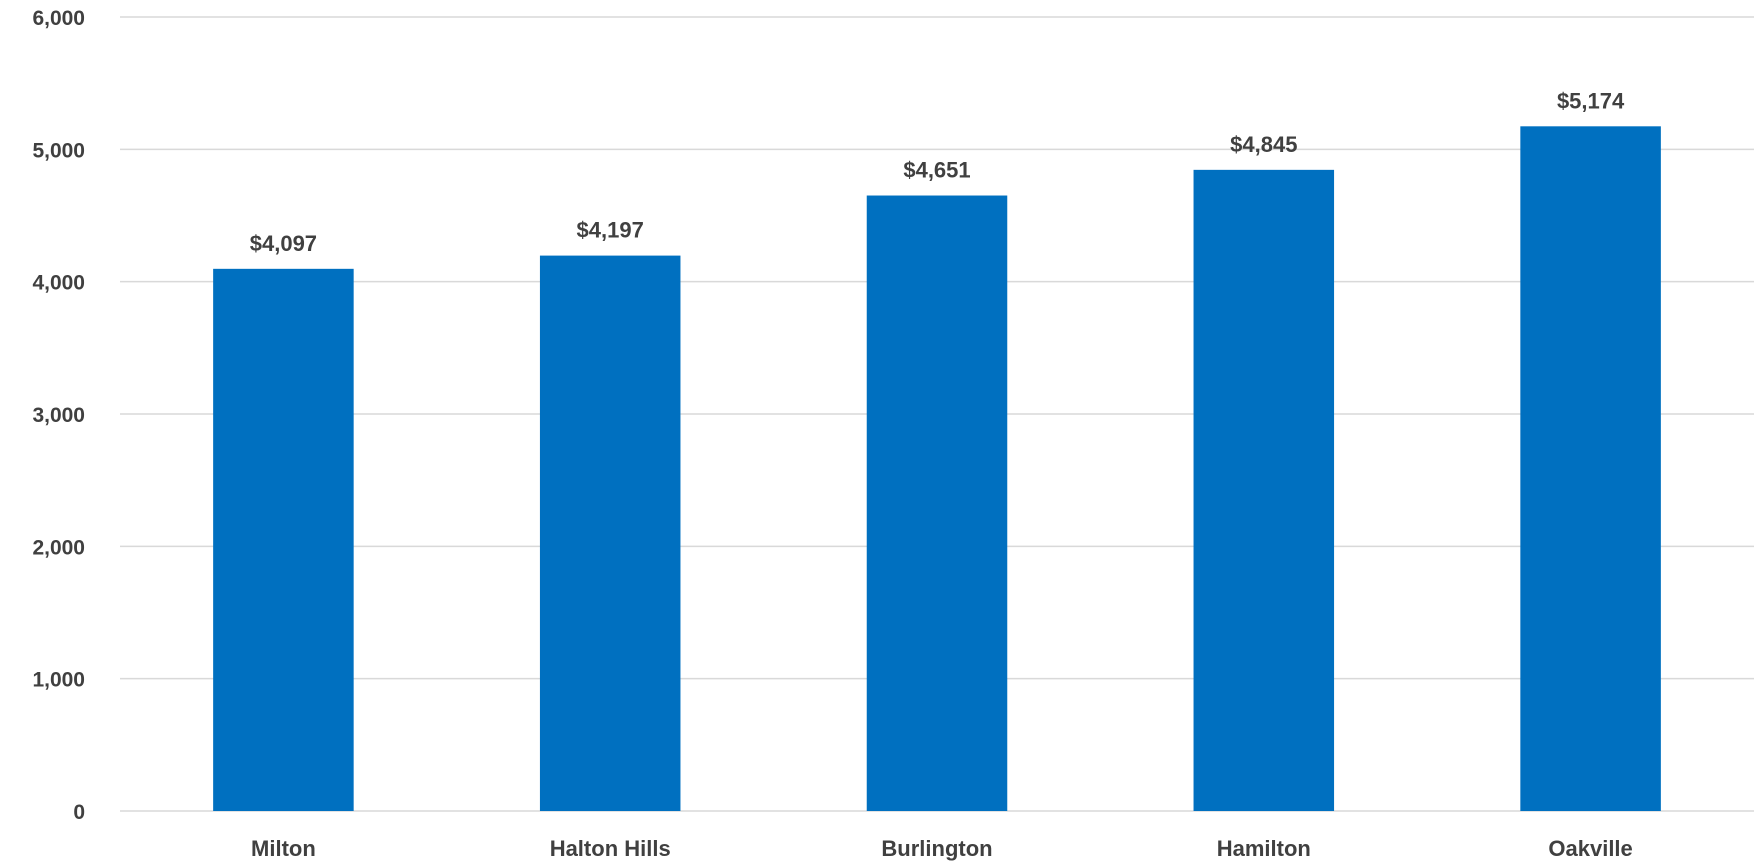  What do you see at coordinates (58, 283) in the screenshot?
I see `y-tick-label: 4,000` at bounding box center [58, 283].